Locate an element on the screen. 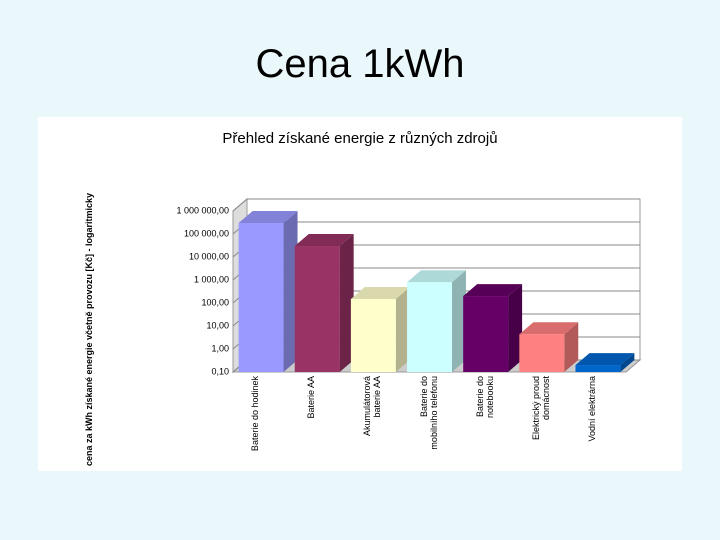  grid-line-side is located at coordinates (240, 205).